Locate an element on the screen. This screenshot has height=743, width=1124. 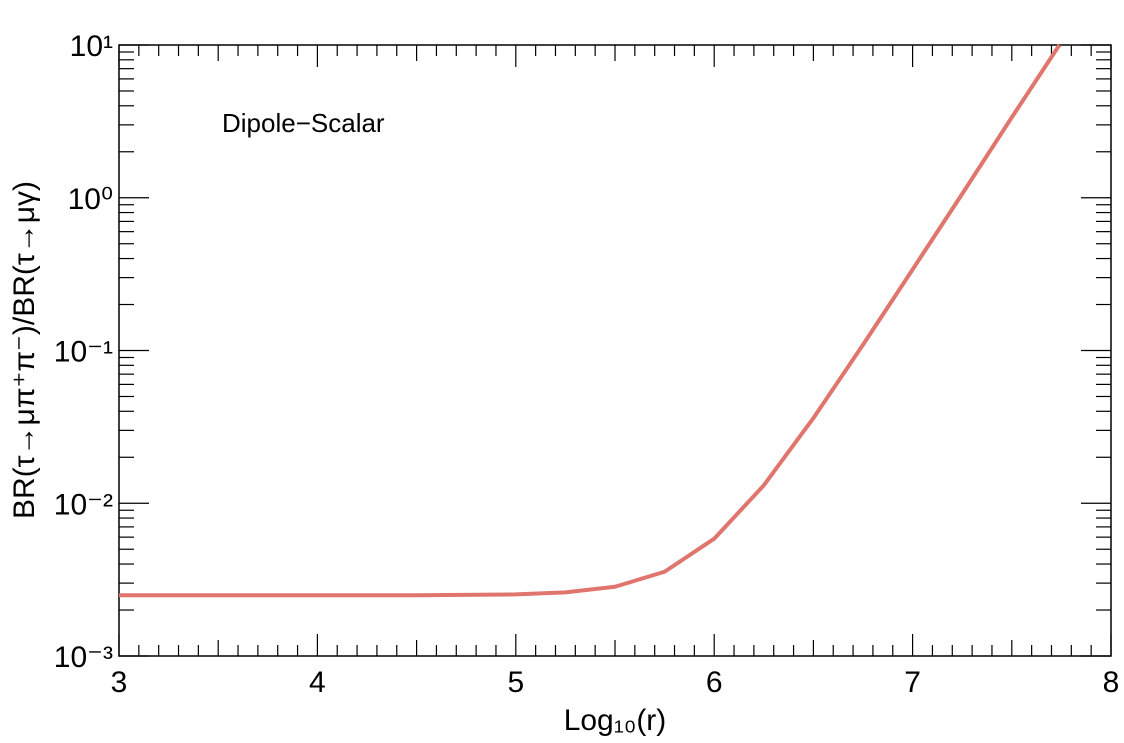
x-axis-label: Log₁₀(r) is located at coordinates (615, 720).